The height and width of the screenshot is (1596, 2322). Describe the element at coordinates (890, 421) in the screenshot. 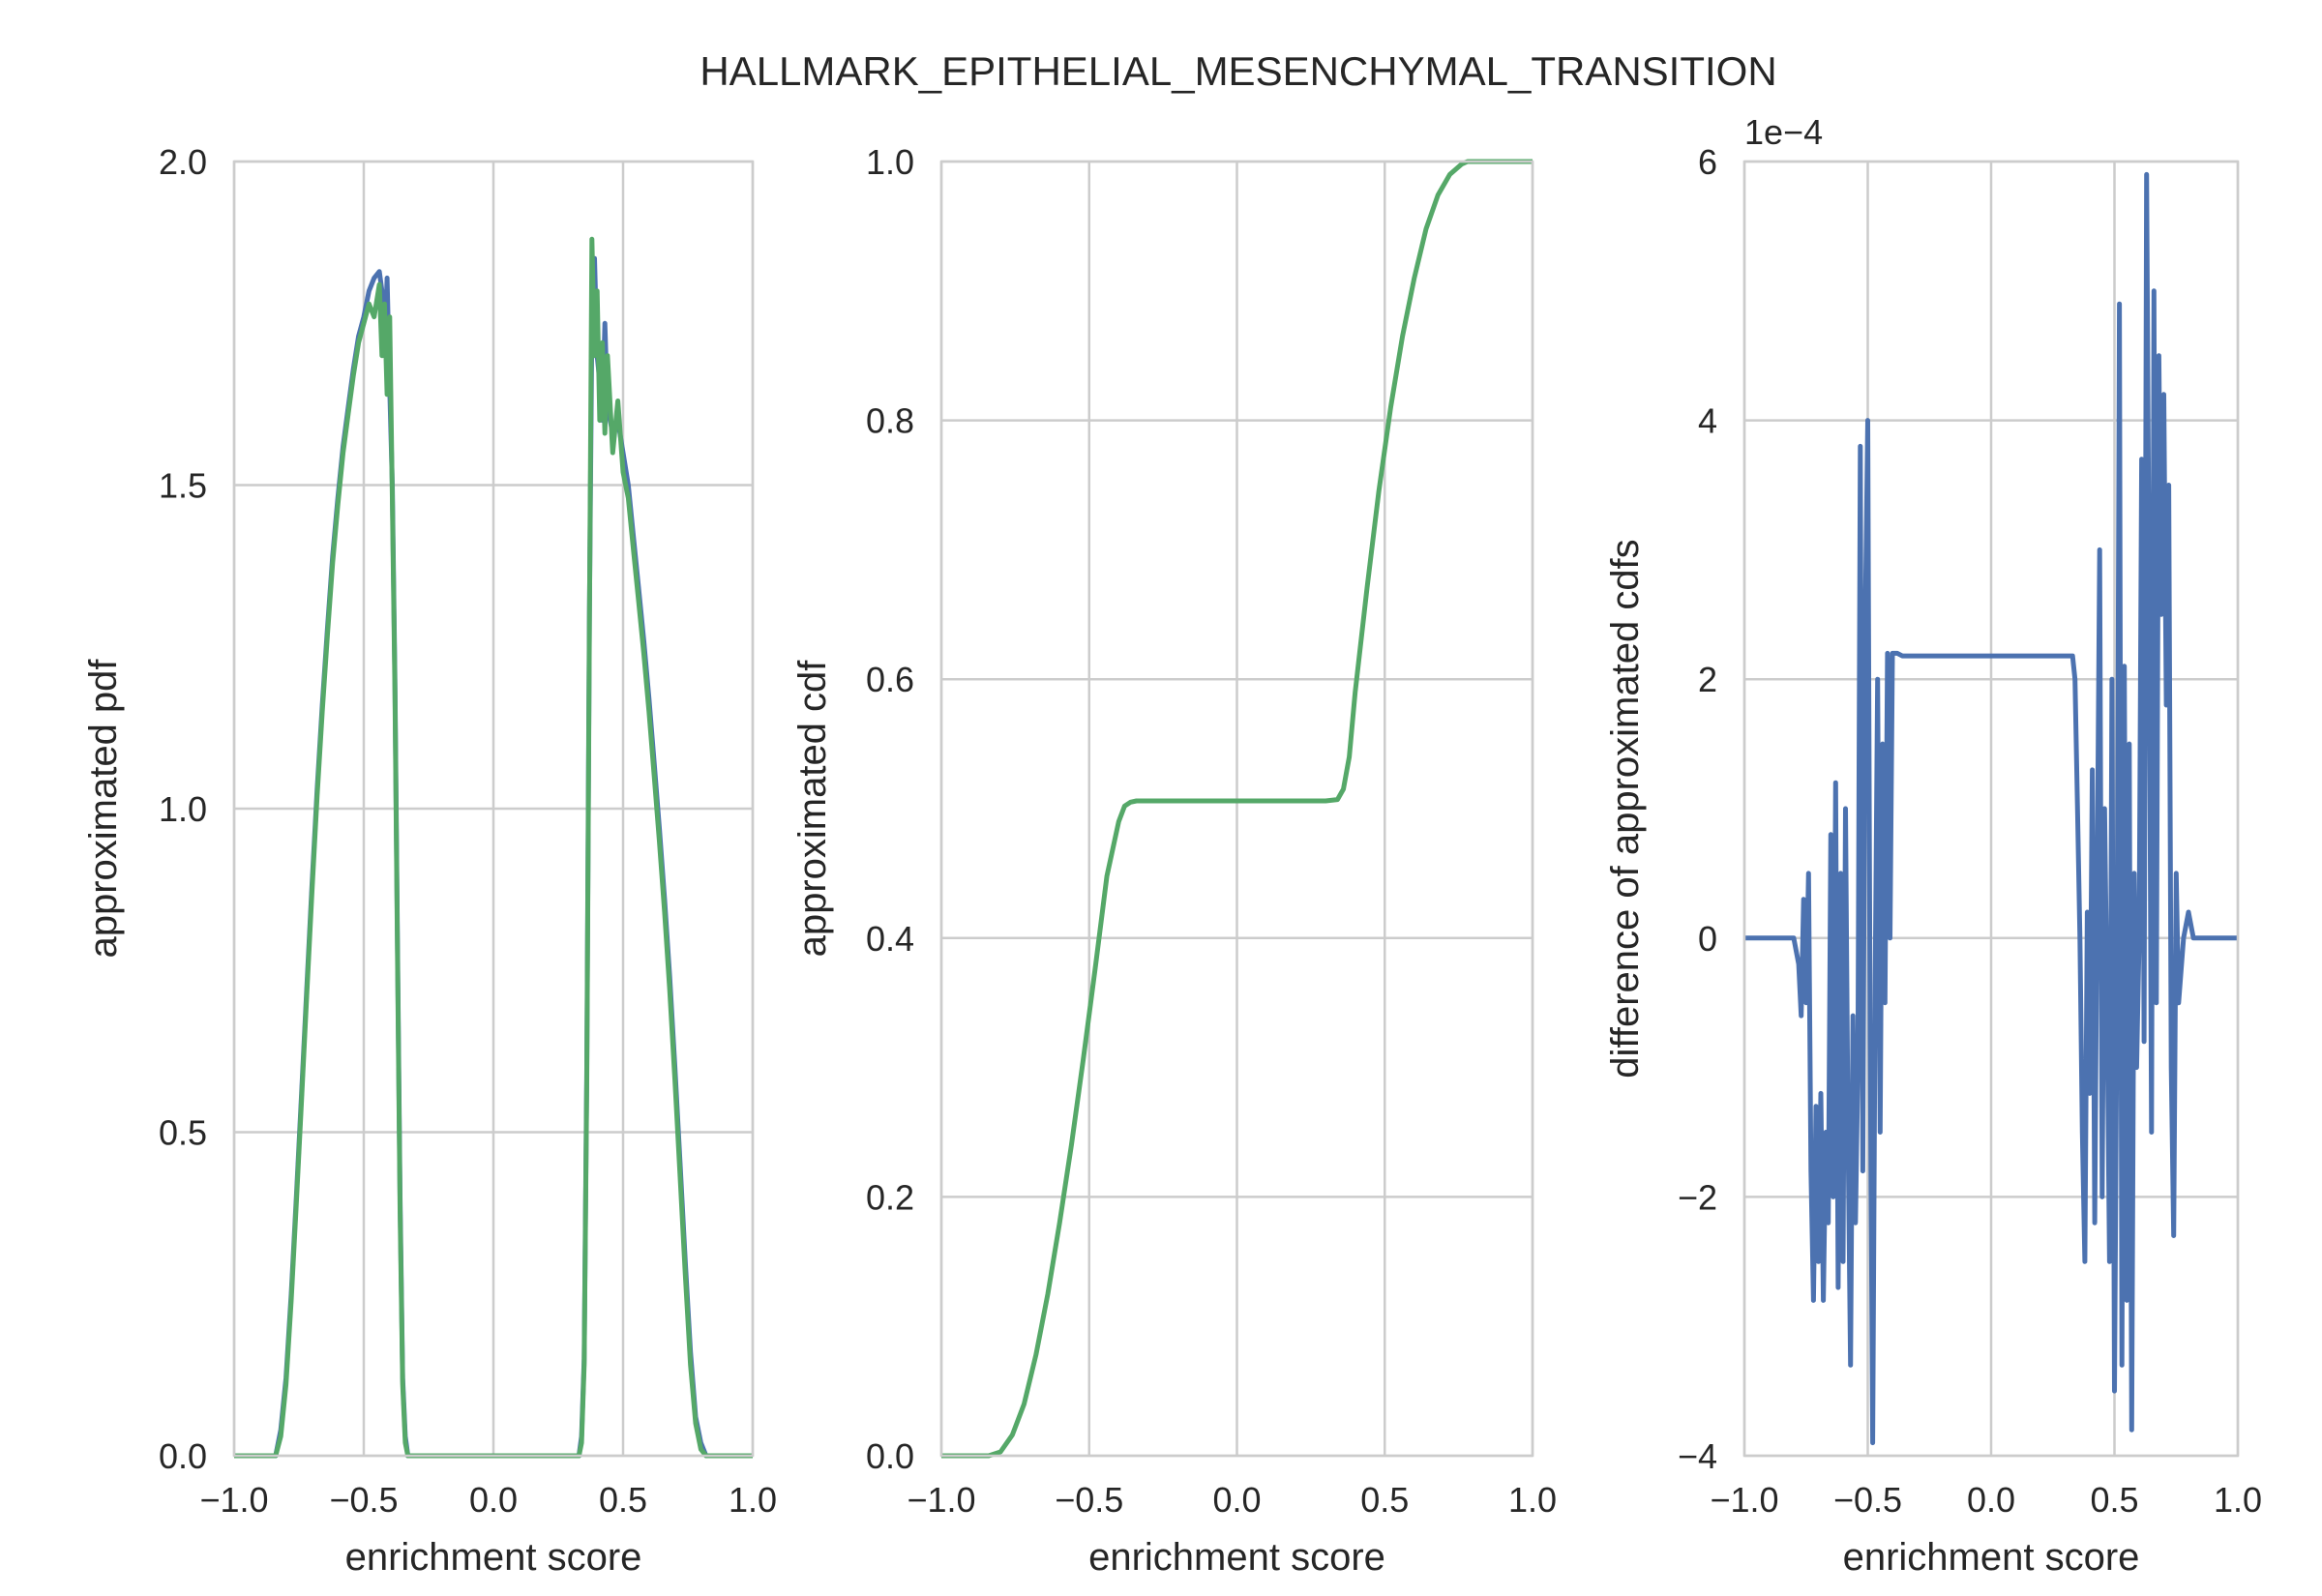

I see `cdf-ytick-label-4: 0.8` at that location.